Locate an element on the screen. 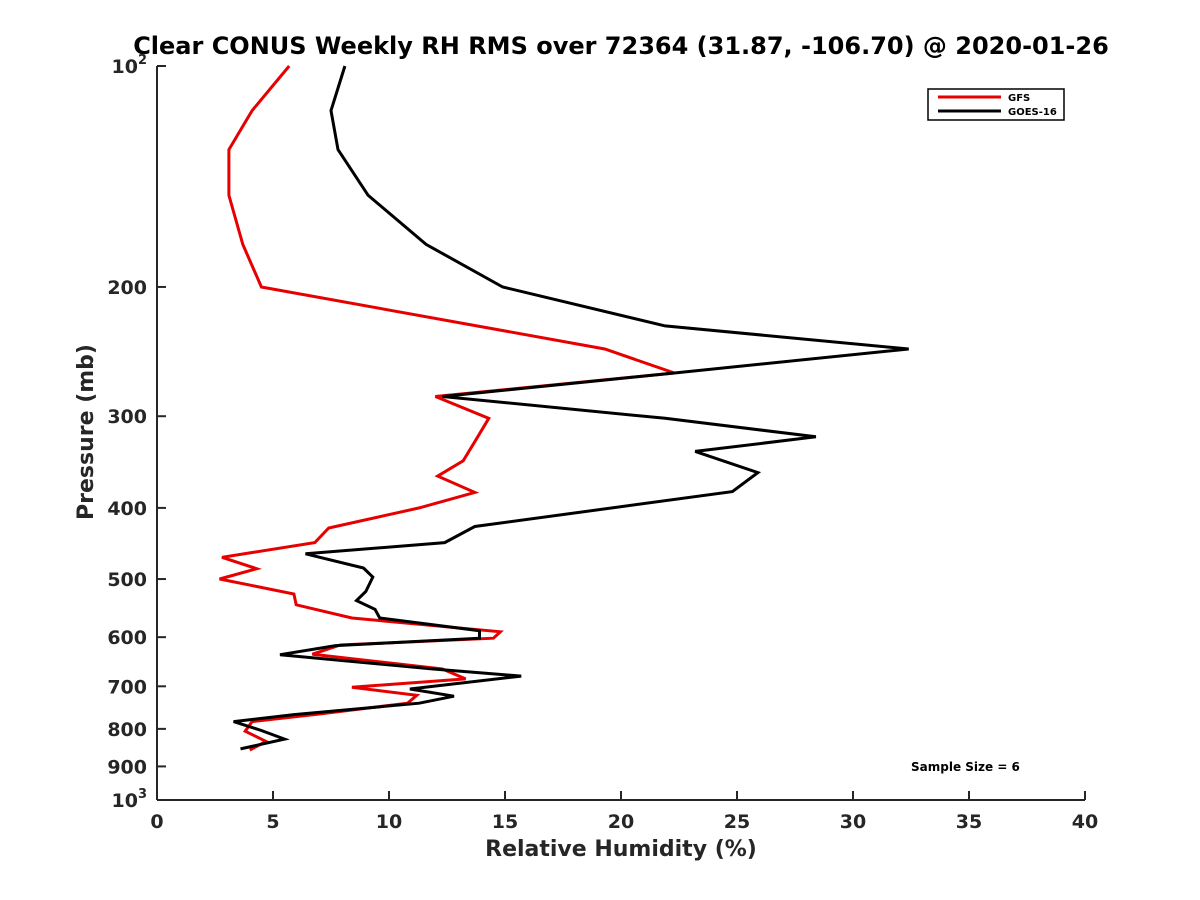 This screenshot has height=900, width=1200. x-tick-label: 30 is located at coordinates (853, 822).